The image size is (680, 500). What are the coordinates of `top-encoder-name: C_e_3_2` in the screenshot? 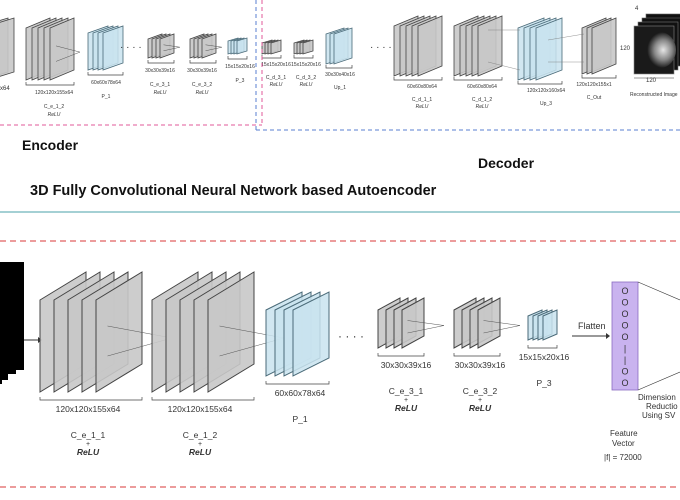 It's located at (202, 85).